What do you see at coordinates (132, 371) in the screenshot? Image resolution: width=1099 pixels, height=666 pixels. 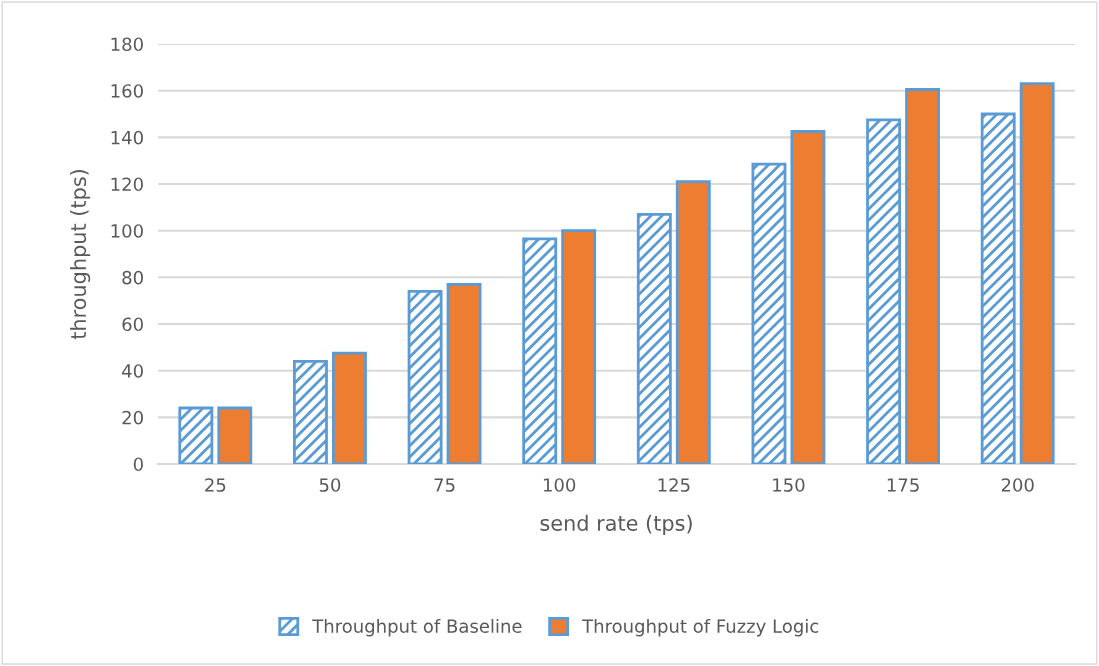 I see `y-tick-label: 40` at bounding box center [132, 371].